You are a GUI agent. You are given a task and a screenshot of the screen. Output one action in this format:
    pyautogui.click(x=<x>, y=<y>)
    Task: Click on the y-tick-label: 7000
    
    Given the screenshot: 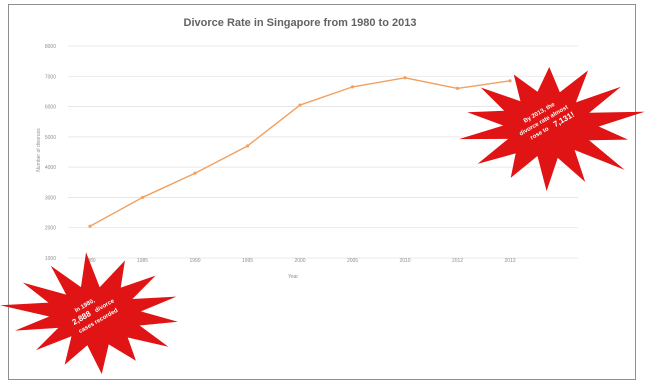 What is the action you would take?
    pyautogui.click(x=50, y=77)
    